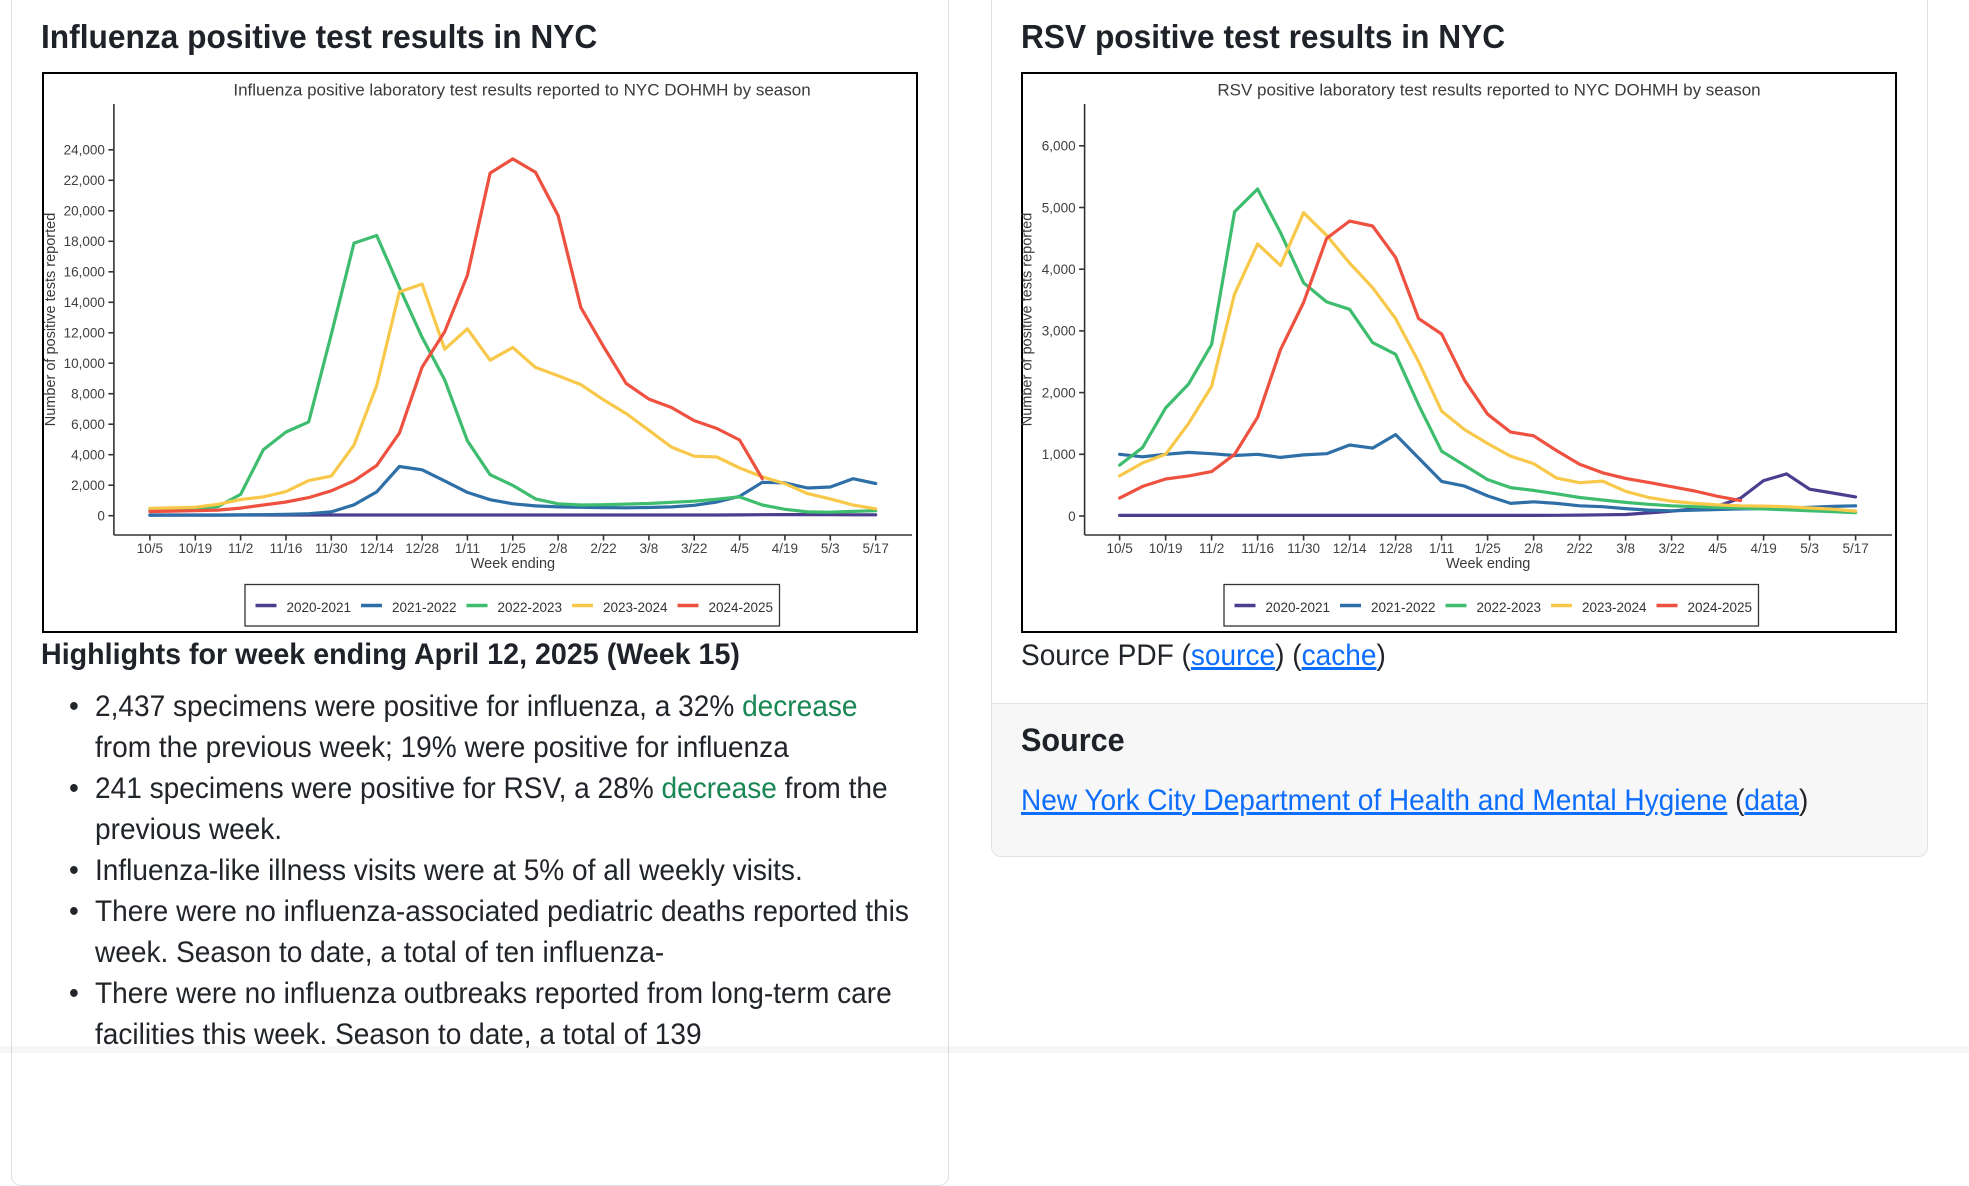 The width and height of the screenshot is (1969, 1186). What do you see at coordinates (83, 241) in the screenshot?
I see `svg-text: 18,000` at bounding box center [83, 241].